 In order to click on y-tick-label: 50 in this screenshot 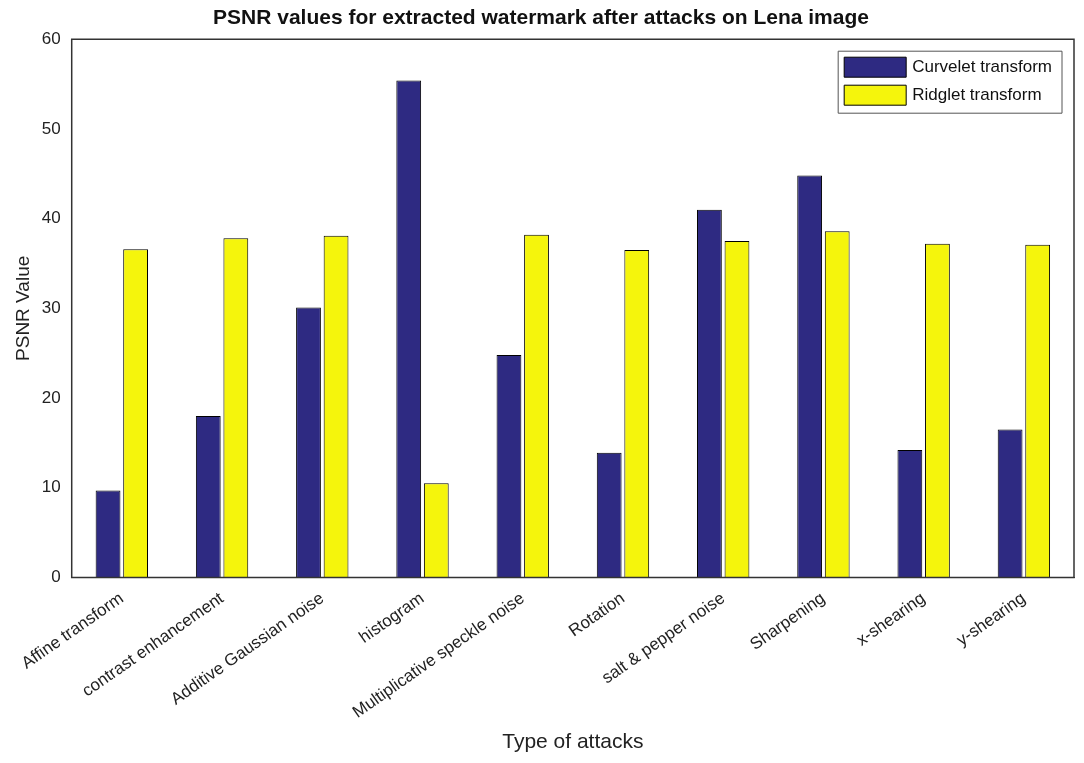, I will do `click(51, 128)`.